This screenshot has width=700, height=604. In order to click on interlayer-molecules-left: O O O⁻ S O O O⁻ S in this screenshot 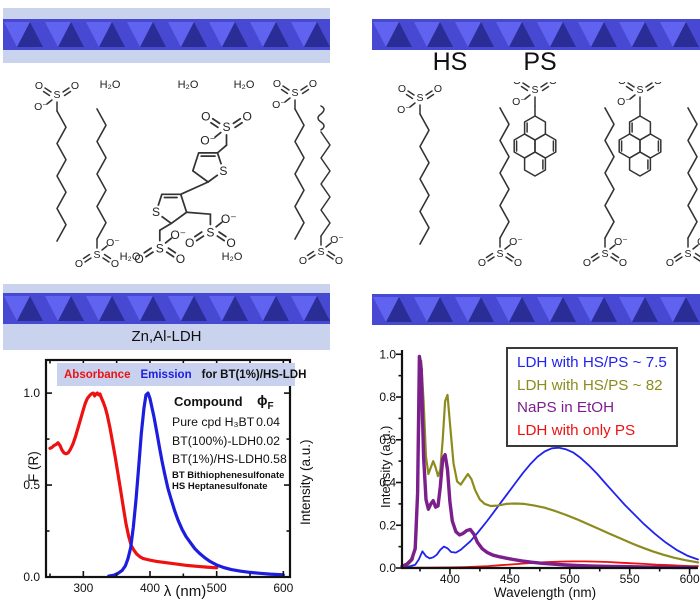, I will do `click(189, 174)`.